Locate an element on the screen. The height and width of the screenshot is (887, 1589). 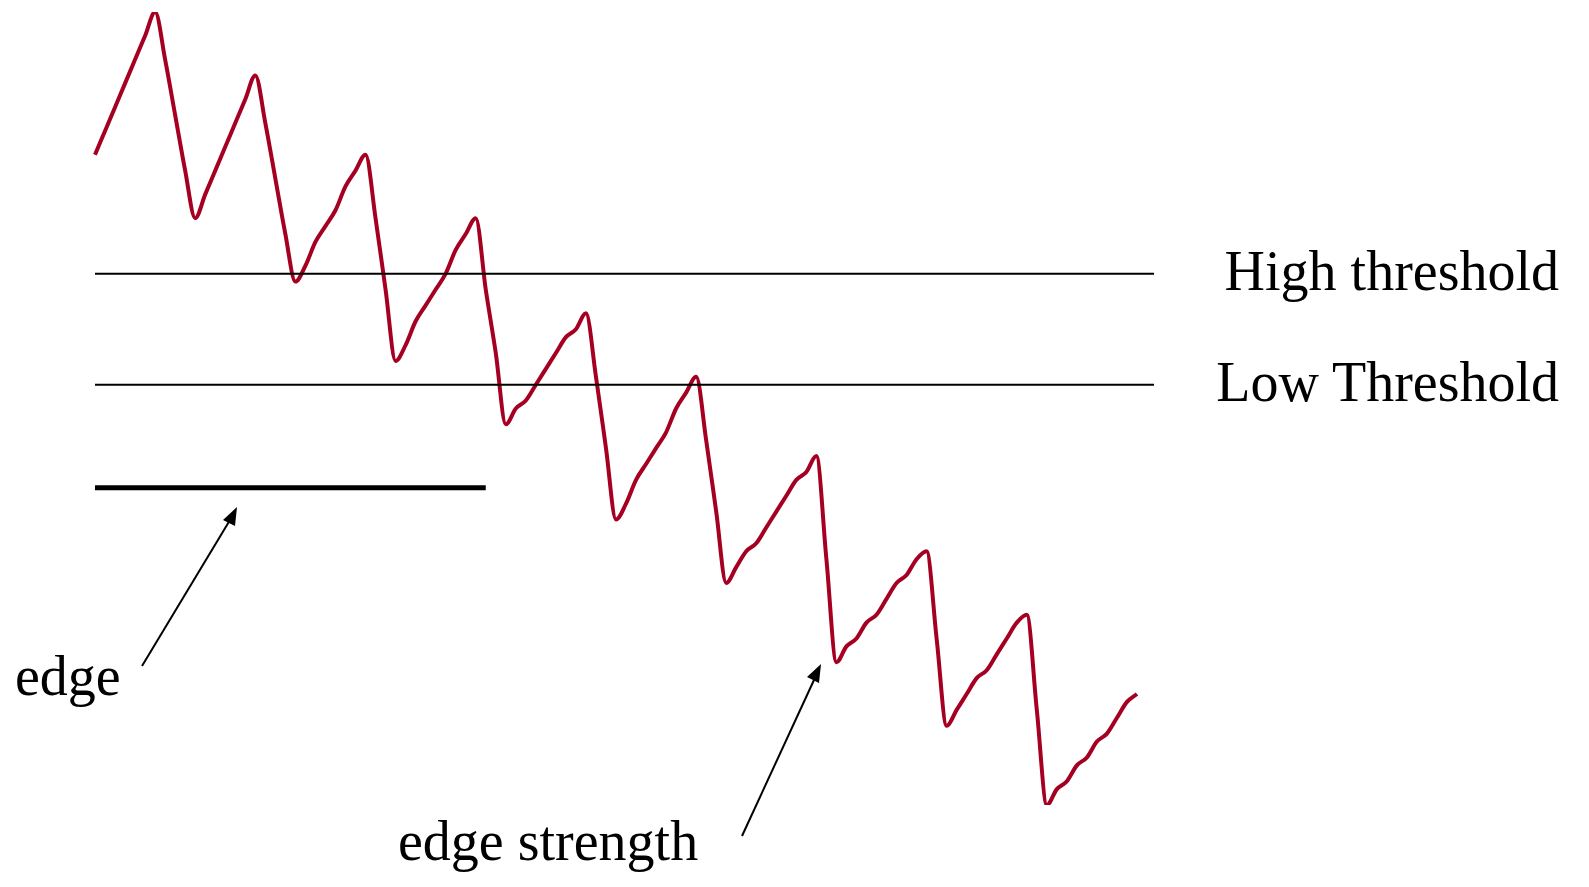
text: edge strength is located at coordinates (548, 841).